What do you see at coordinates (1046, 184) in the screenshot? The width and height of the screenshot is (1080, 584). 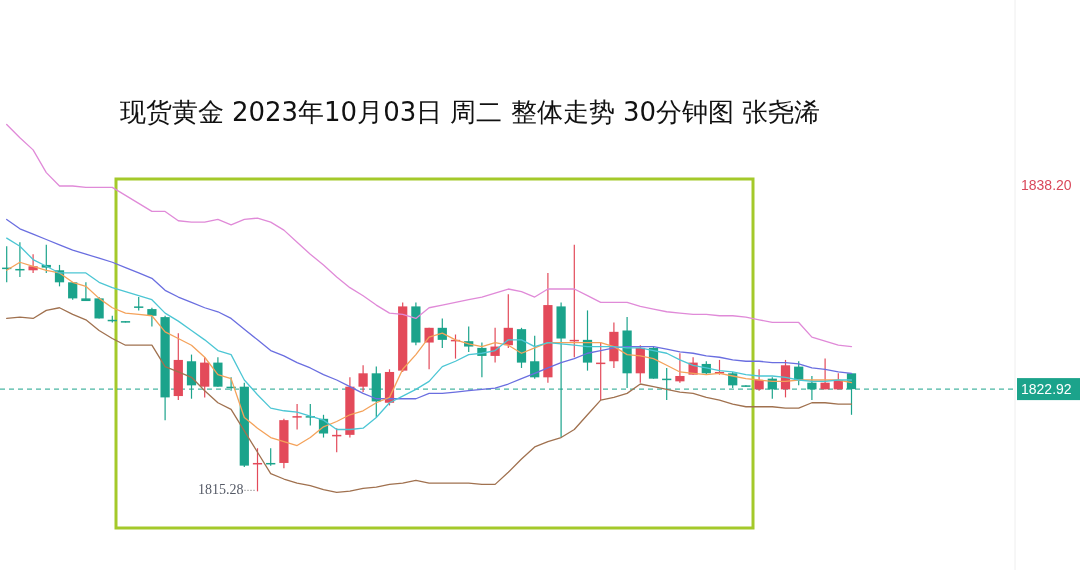 I see `y-tick-label: 1838.20` at bounding box center [1046, 184].